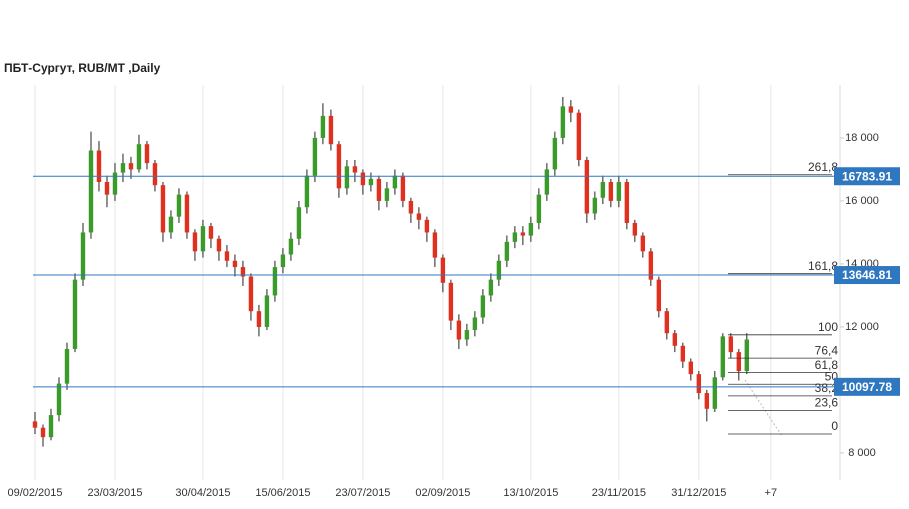 This screenshot has width=909, height=509. Describe the element at coordinates (823, 266) in the screenshot. I see `fib-label: 161,8` at that location.